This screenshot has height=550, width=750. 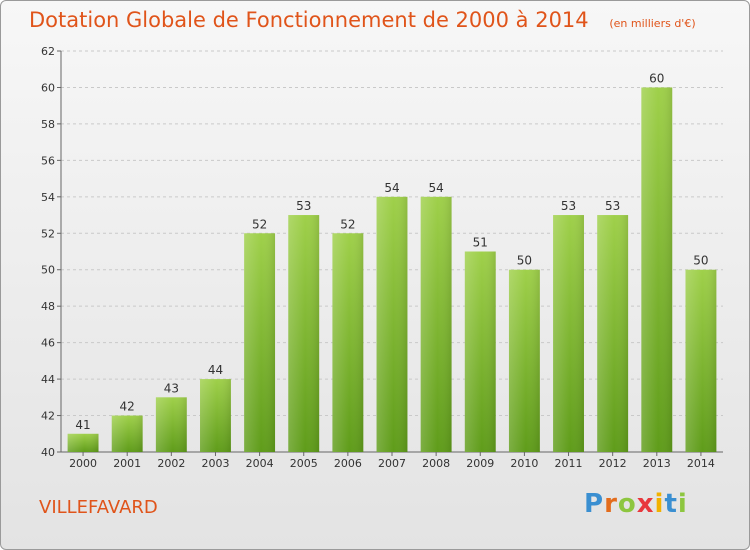 What do you see at coordinates (171, 463) in the screenshot?
I see `x-tick-label: 2002` at bounding box center [171, 463].